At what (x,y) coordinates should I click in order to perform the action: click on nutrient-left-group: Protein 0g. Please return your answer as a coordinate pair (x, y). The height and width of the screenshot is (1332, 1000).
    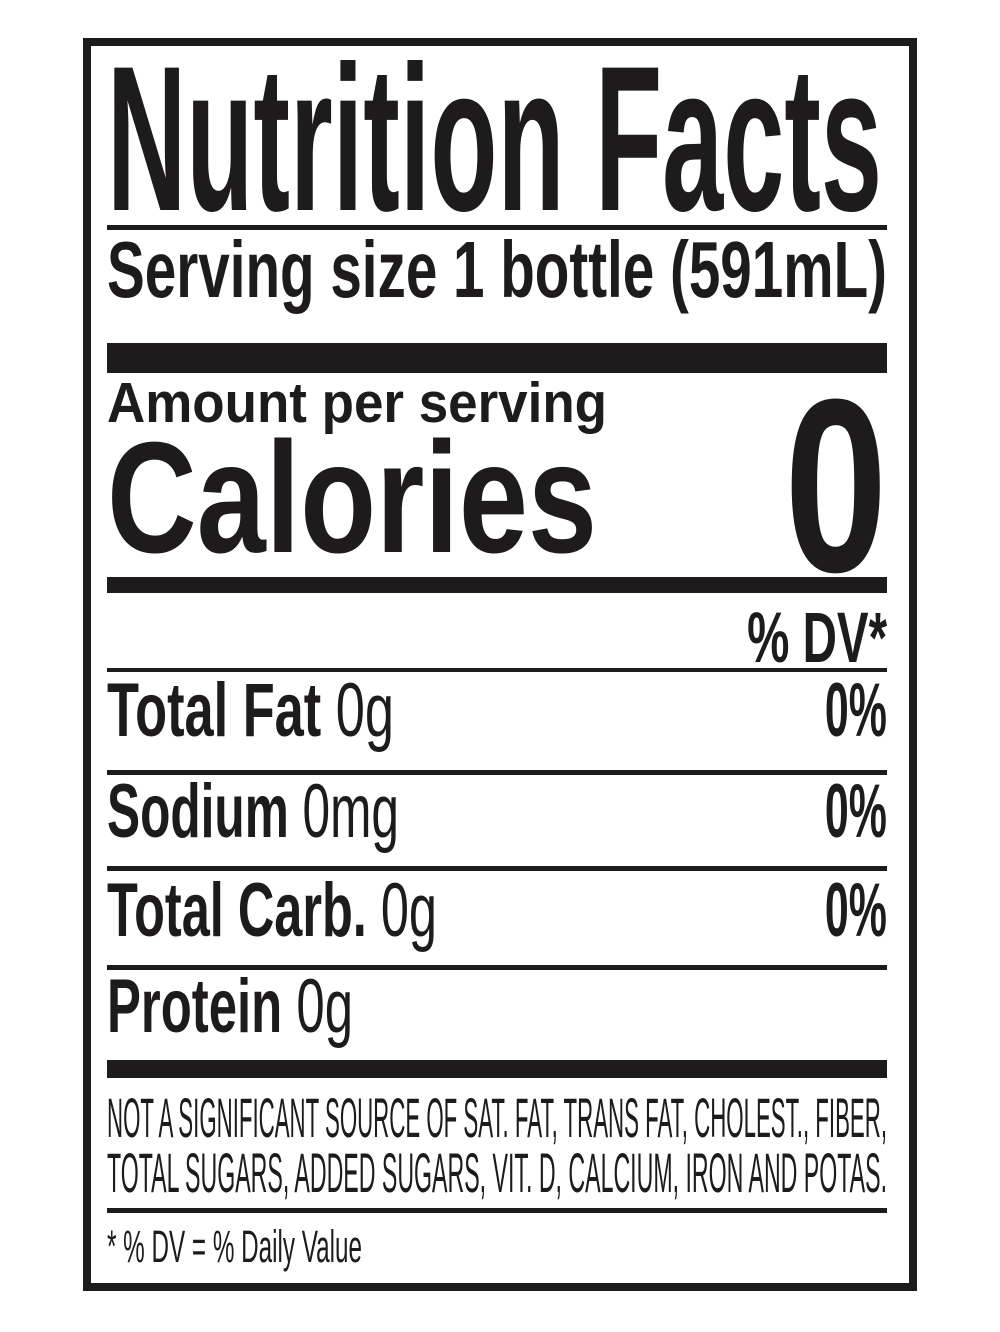
    Looking at the image, I should click on (230, 1007).